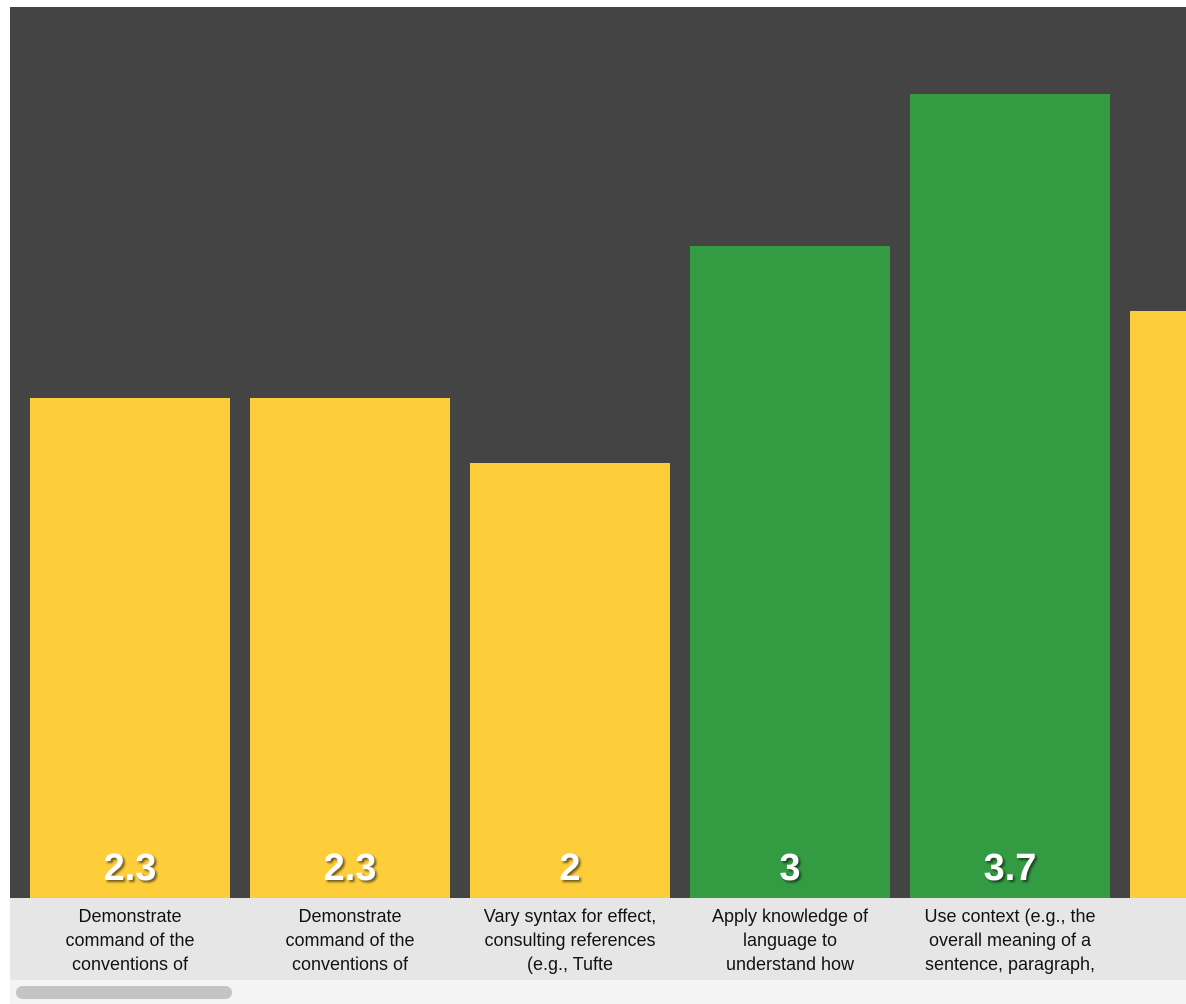 The image size is (1186, 1004). What do you see at coordinates (124, 992) in the screenshot?
I see `scrollbar-thumb` at bounding box center [124, 992].